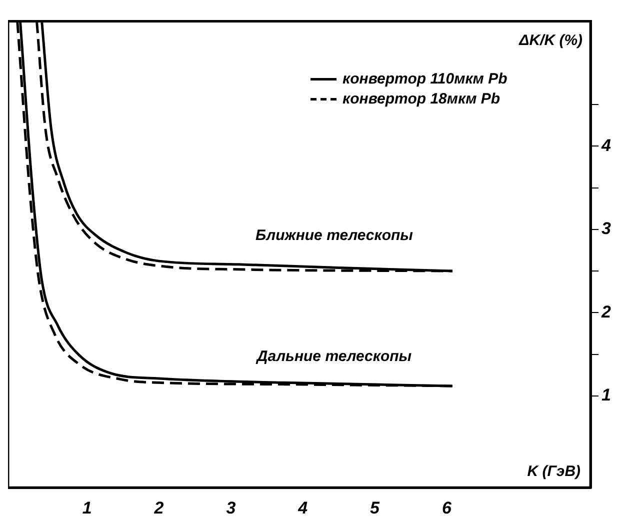 The width and height of the screenshot is (626, 530). I want to click on y-tick-label: 4, so click(606, 145).